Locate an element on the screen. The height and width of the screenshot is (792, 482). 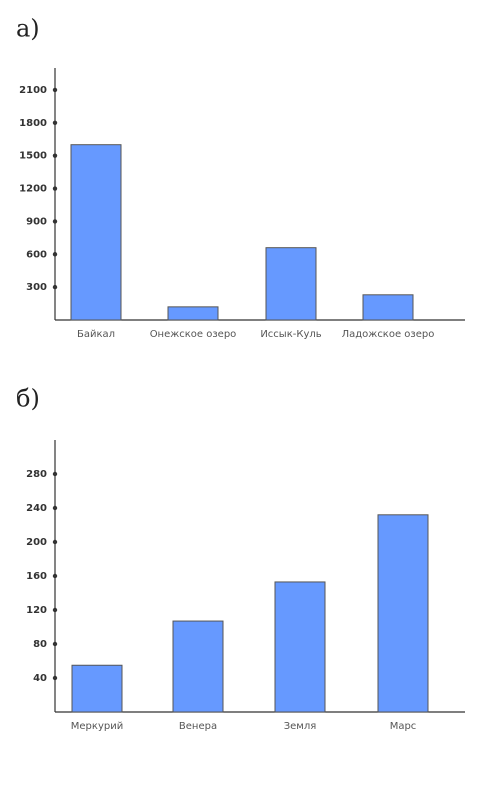
x-tick-label: Байкал is located at coordinates (96, 334).